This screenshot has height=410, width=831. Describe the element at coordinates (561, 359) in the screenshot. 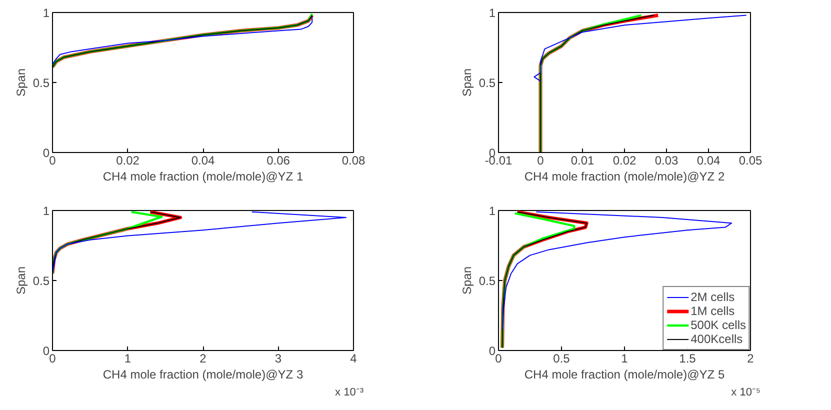

I see `x-tick-label: 0.5` at that location.